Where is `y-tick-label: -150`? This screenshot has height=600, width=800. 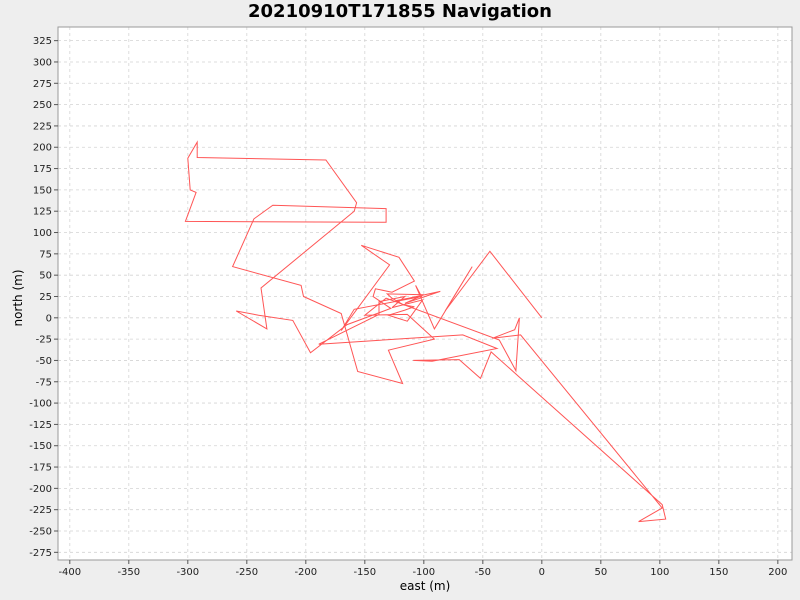
y-tick-label: -150 is located at coordinates (40, 446).